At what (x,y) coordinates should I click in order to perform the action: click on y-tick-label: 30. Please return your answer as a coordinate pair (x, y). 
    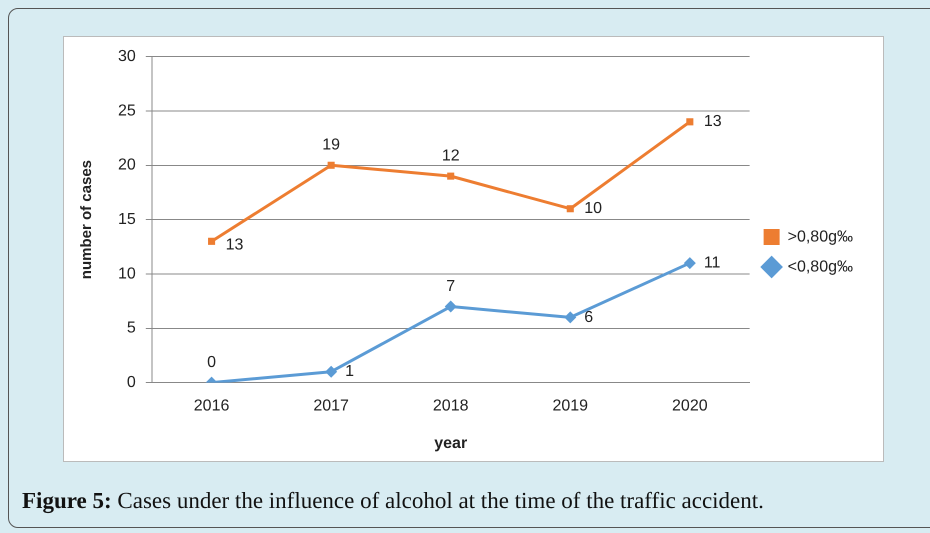
    Looking at the image, I should click on (127, 57).